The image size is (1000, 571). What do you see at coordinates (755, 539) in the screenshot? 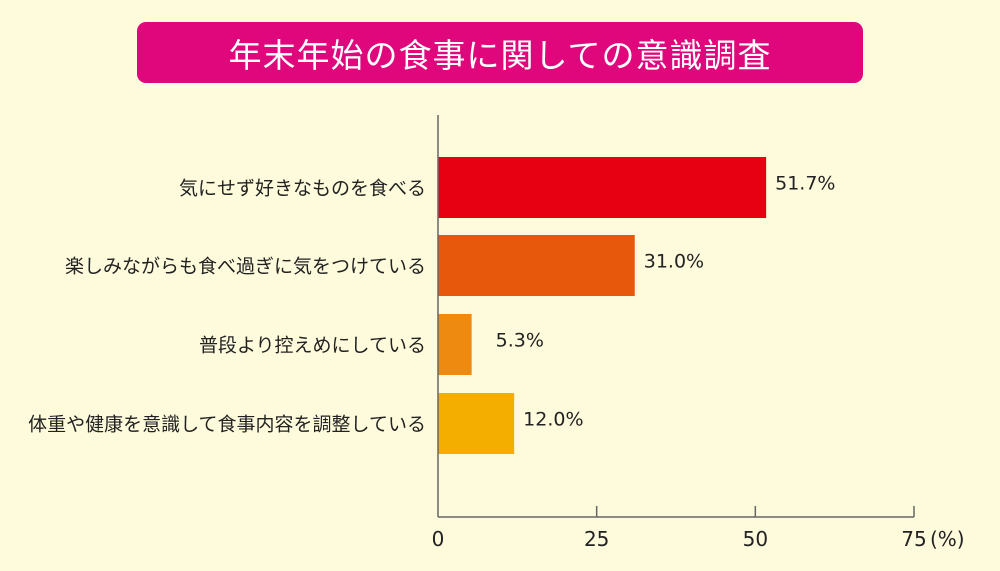
I see `x-tick-label: 50` at bounding box center [755, 539].